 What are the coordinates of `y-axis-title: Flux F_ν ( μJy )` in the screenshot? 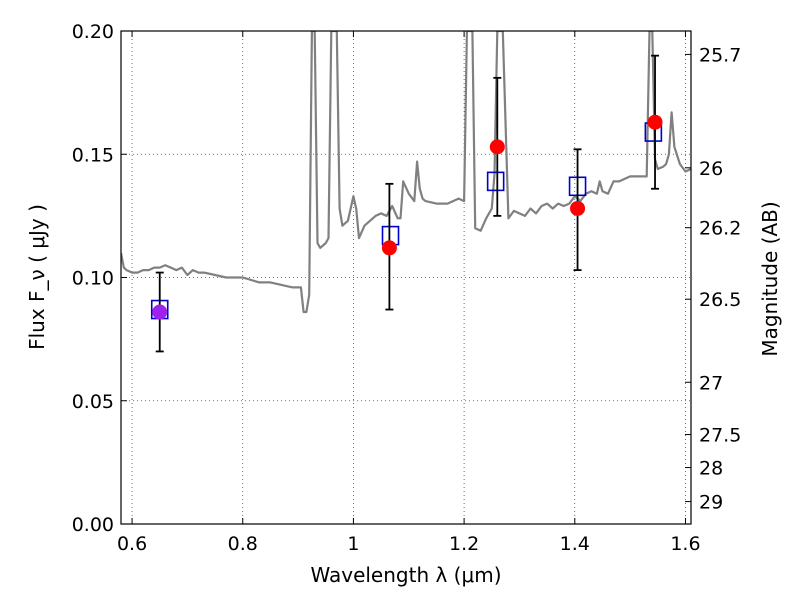 It's located at (37, 277).